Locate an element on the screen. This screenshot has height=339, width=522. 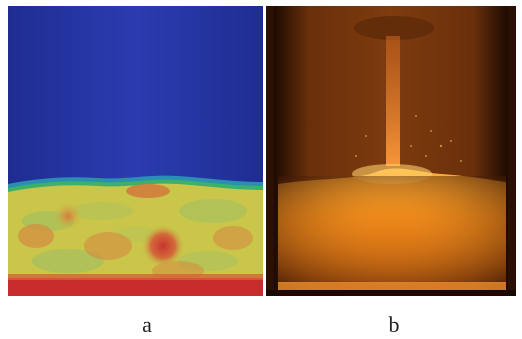
panel-label-b: b is located at coordinates (394, 324).